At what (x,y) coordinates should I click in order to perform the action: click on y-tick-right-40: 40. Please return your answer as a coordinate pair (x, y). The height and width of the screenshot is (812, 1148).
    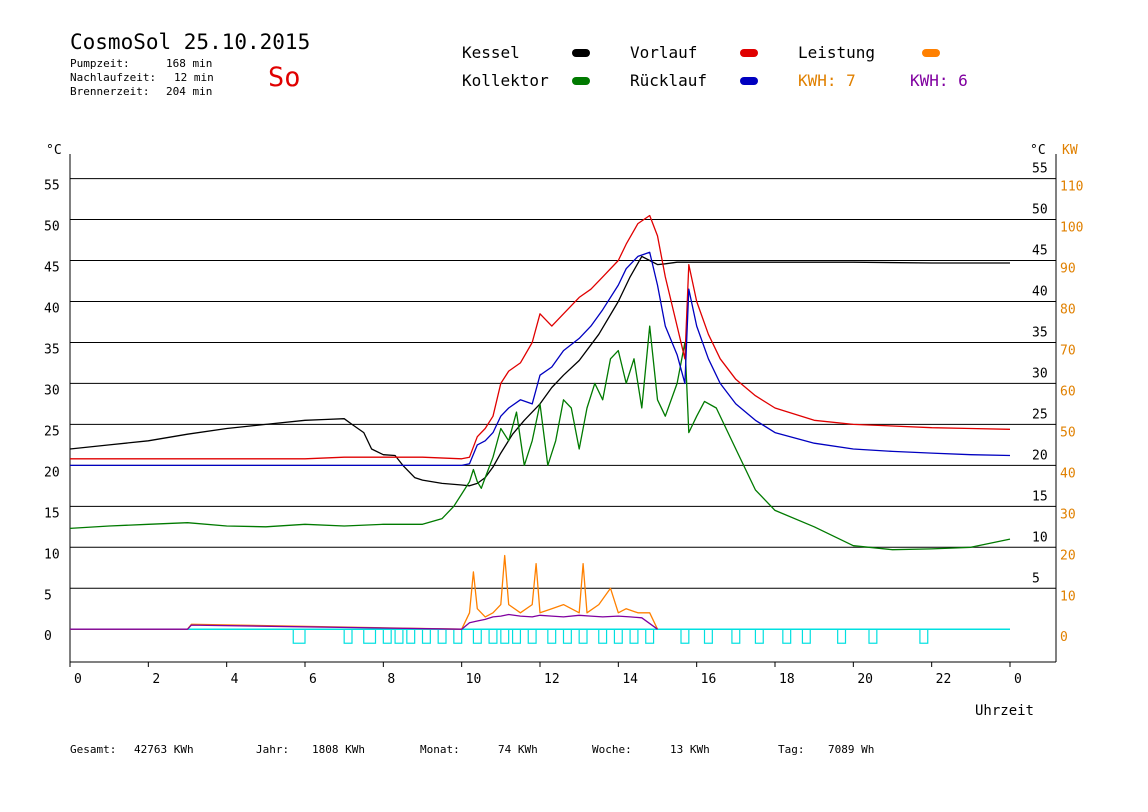
    Looking at the image, I should click on (1040, 291).